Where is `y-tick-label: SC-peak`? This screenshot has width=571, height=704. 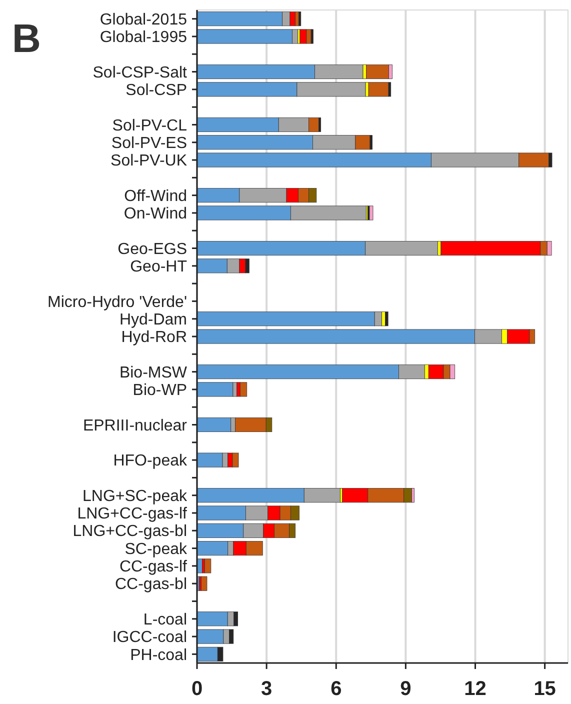 y-tick-label: SC-peak is located at coordinates (156, 549).